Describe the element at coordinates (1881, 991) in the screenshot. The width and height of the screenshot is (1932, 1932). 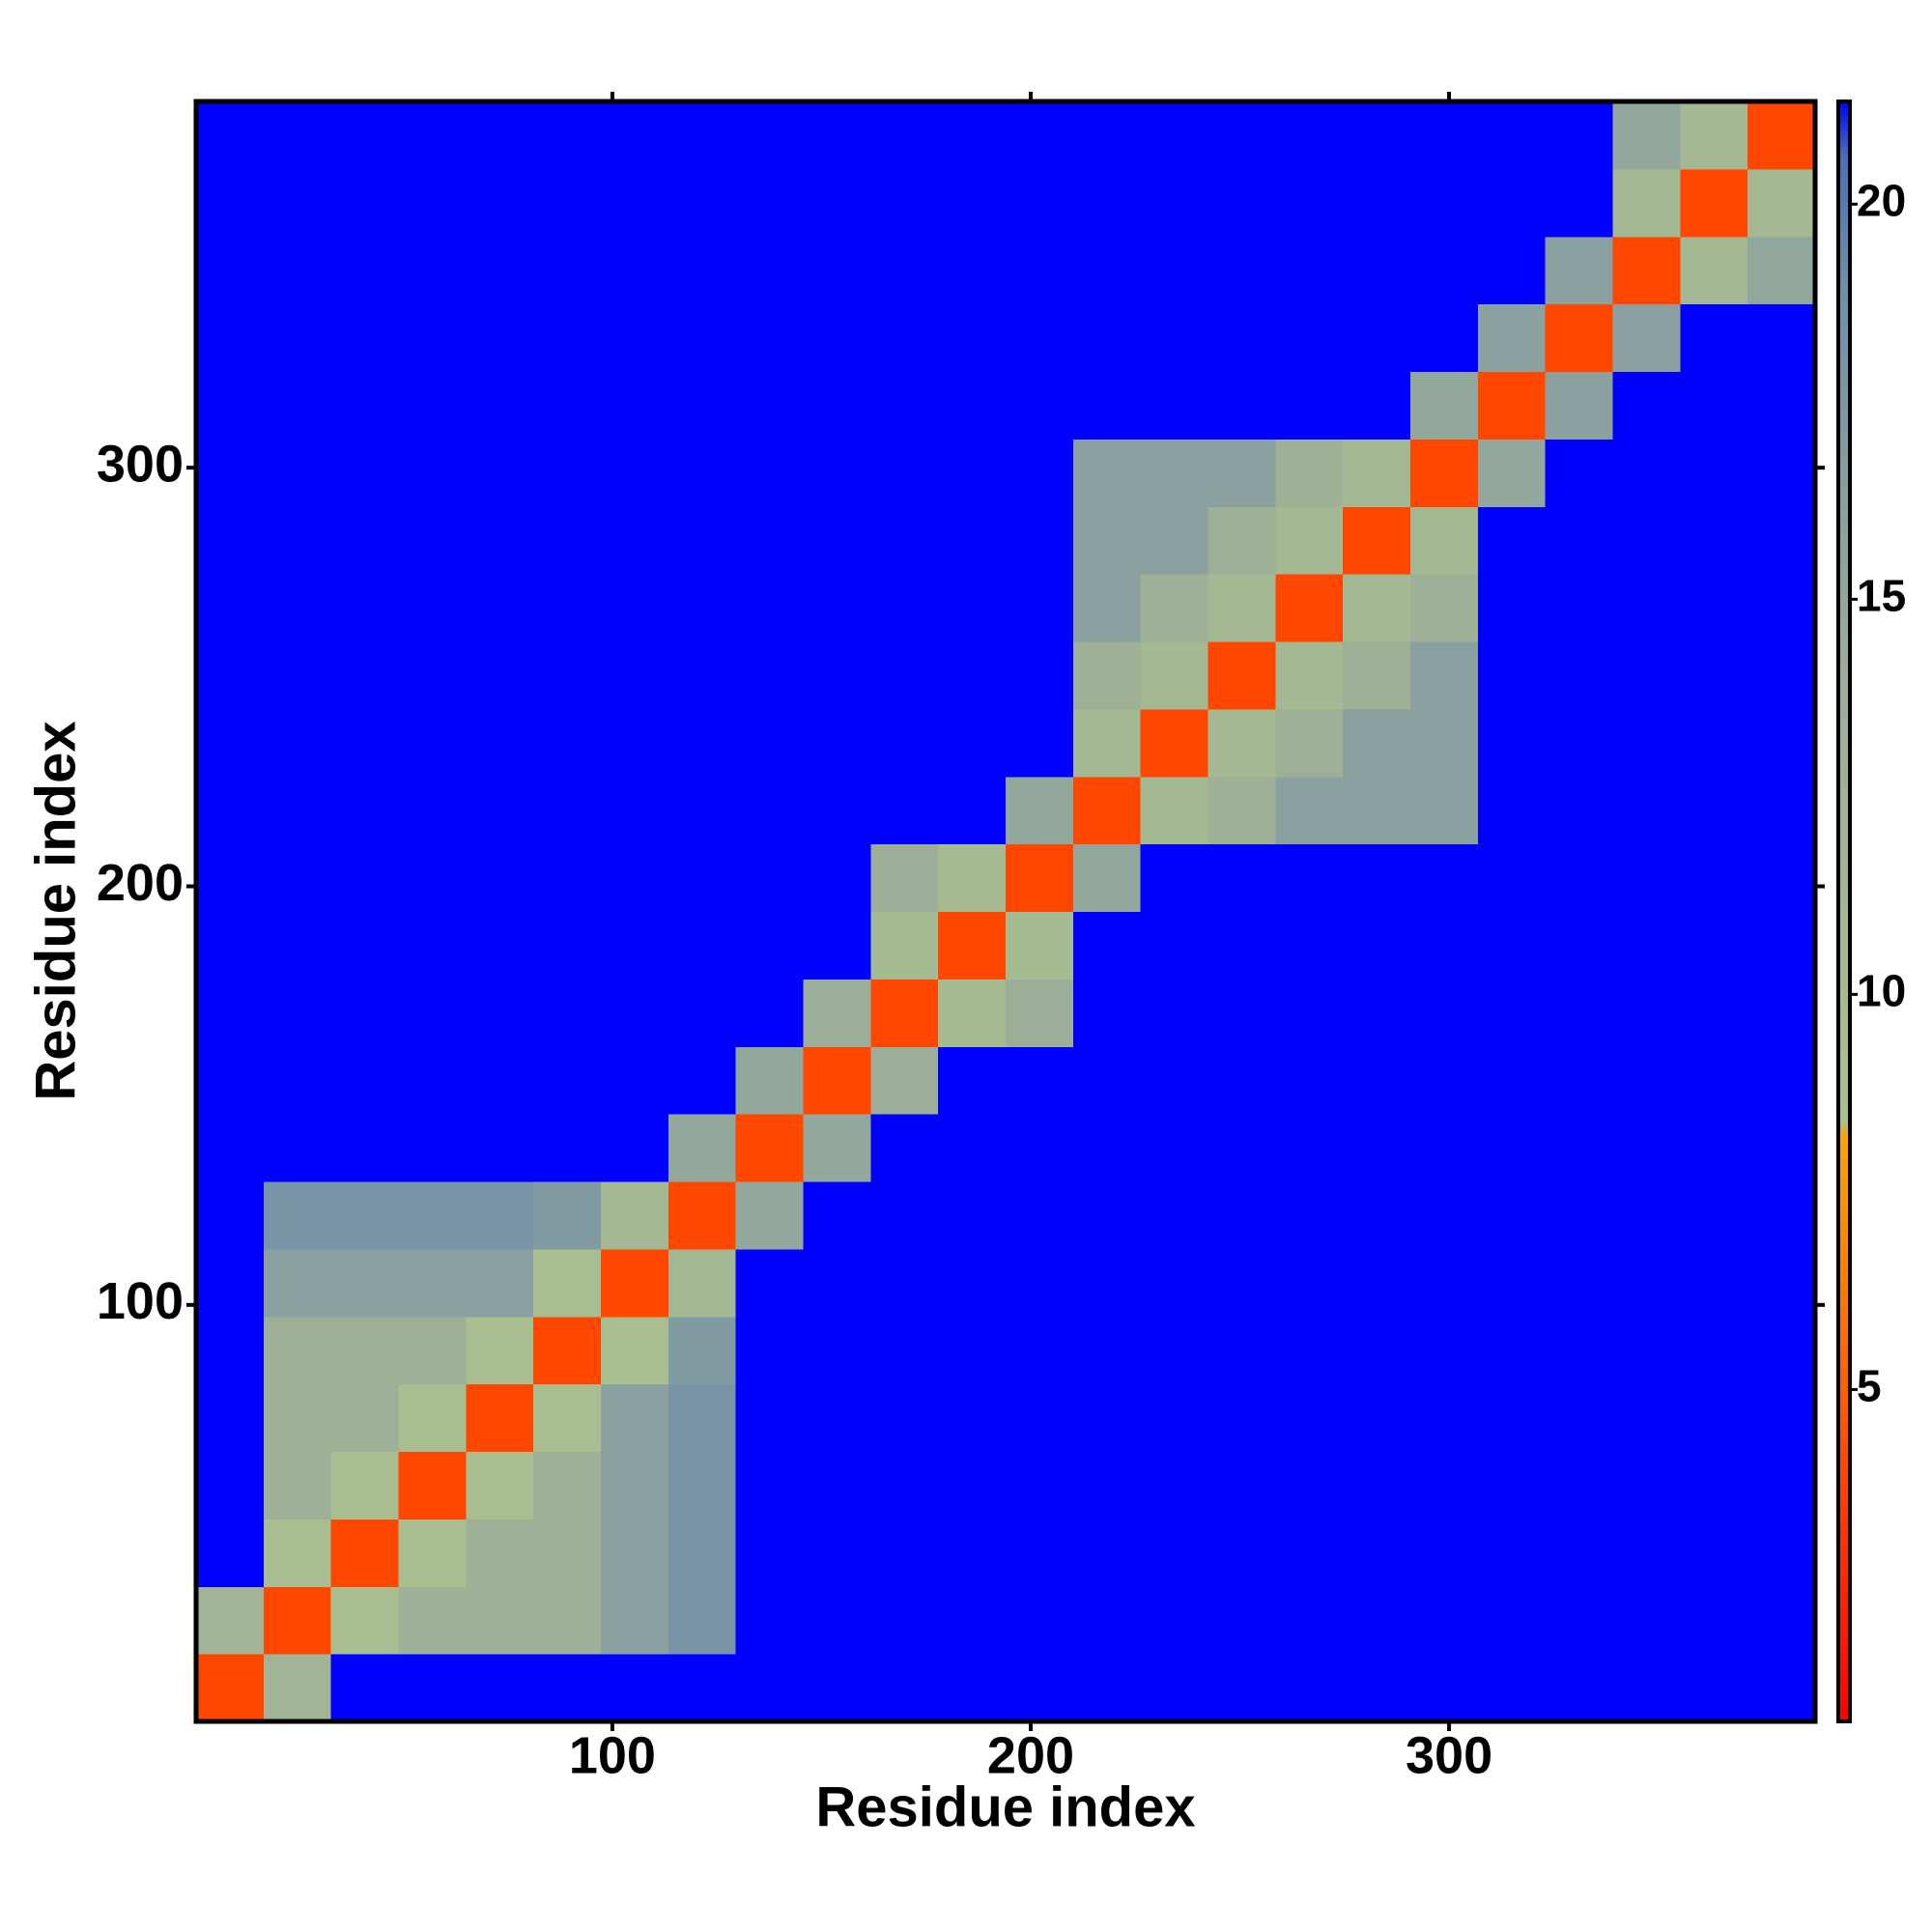
I see `colorbar-tick-label: 10` at that location.